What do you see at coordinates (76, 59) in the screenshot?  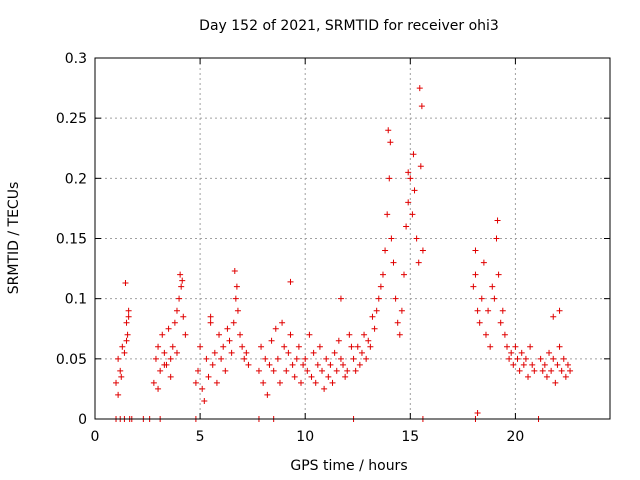 I see `y-tick-label: 0.3` at bounding box center [76, 59].